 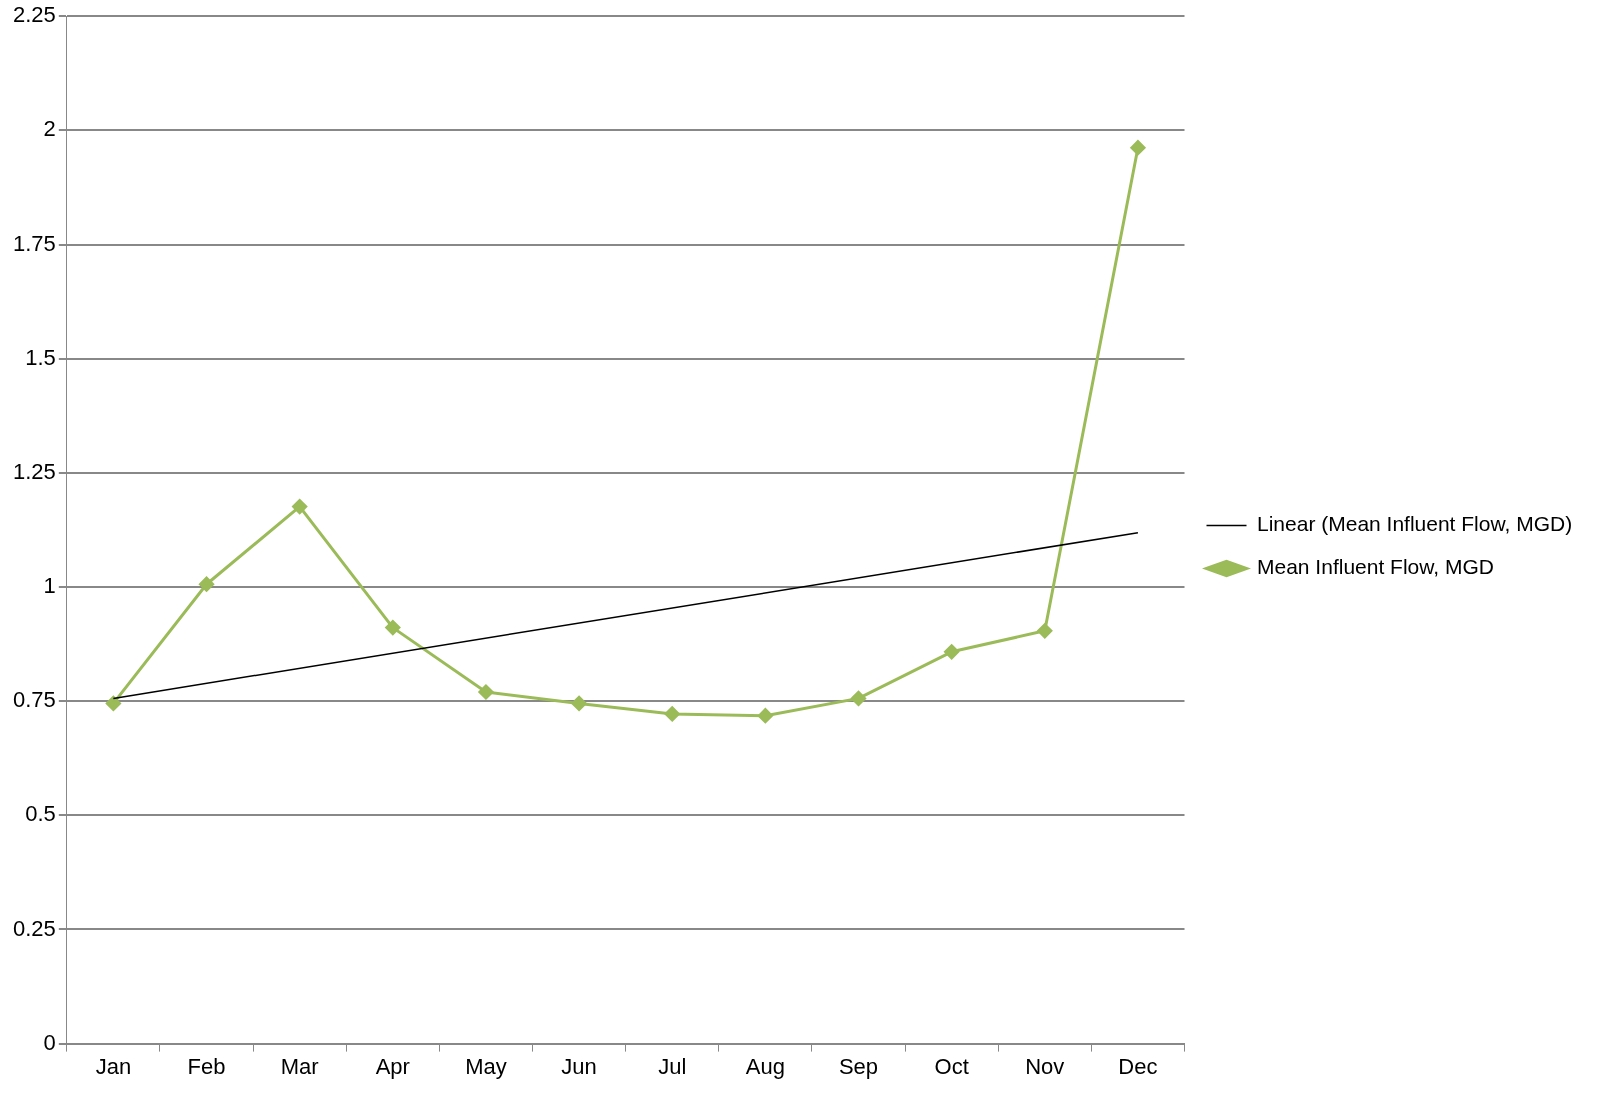 What do you see at coordinates (49, 1042) in the screenshot?
I see `y-tick-label: 0` at bounding box center [49, 1042].